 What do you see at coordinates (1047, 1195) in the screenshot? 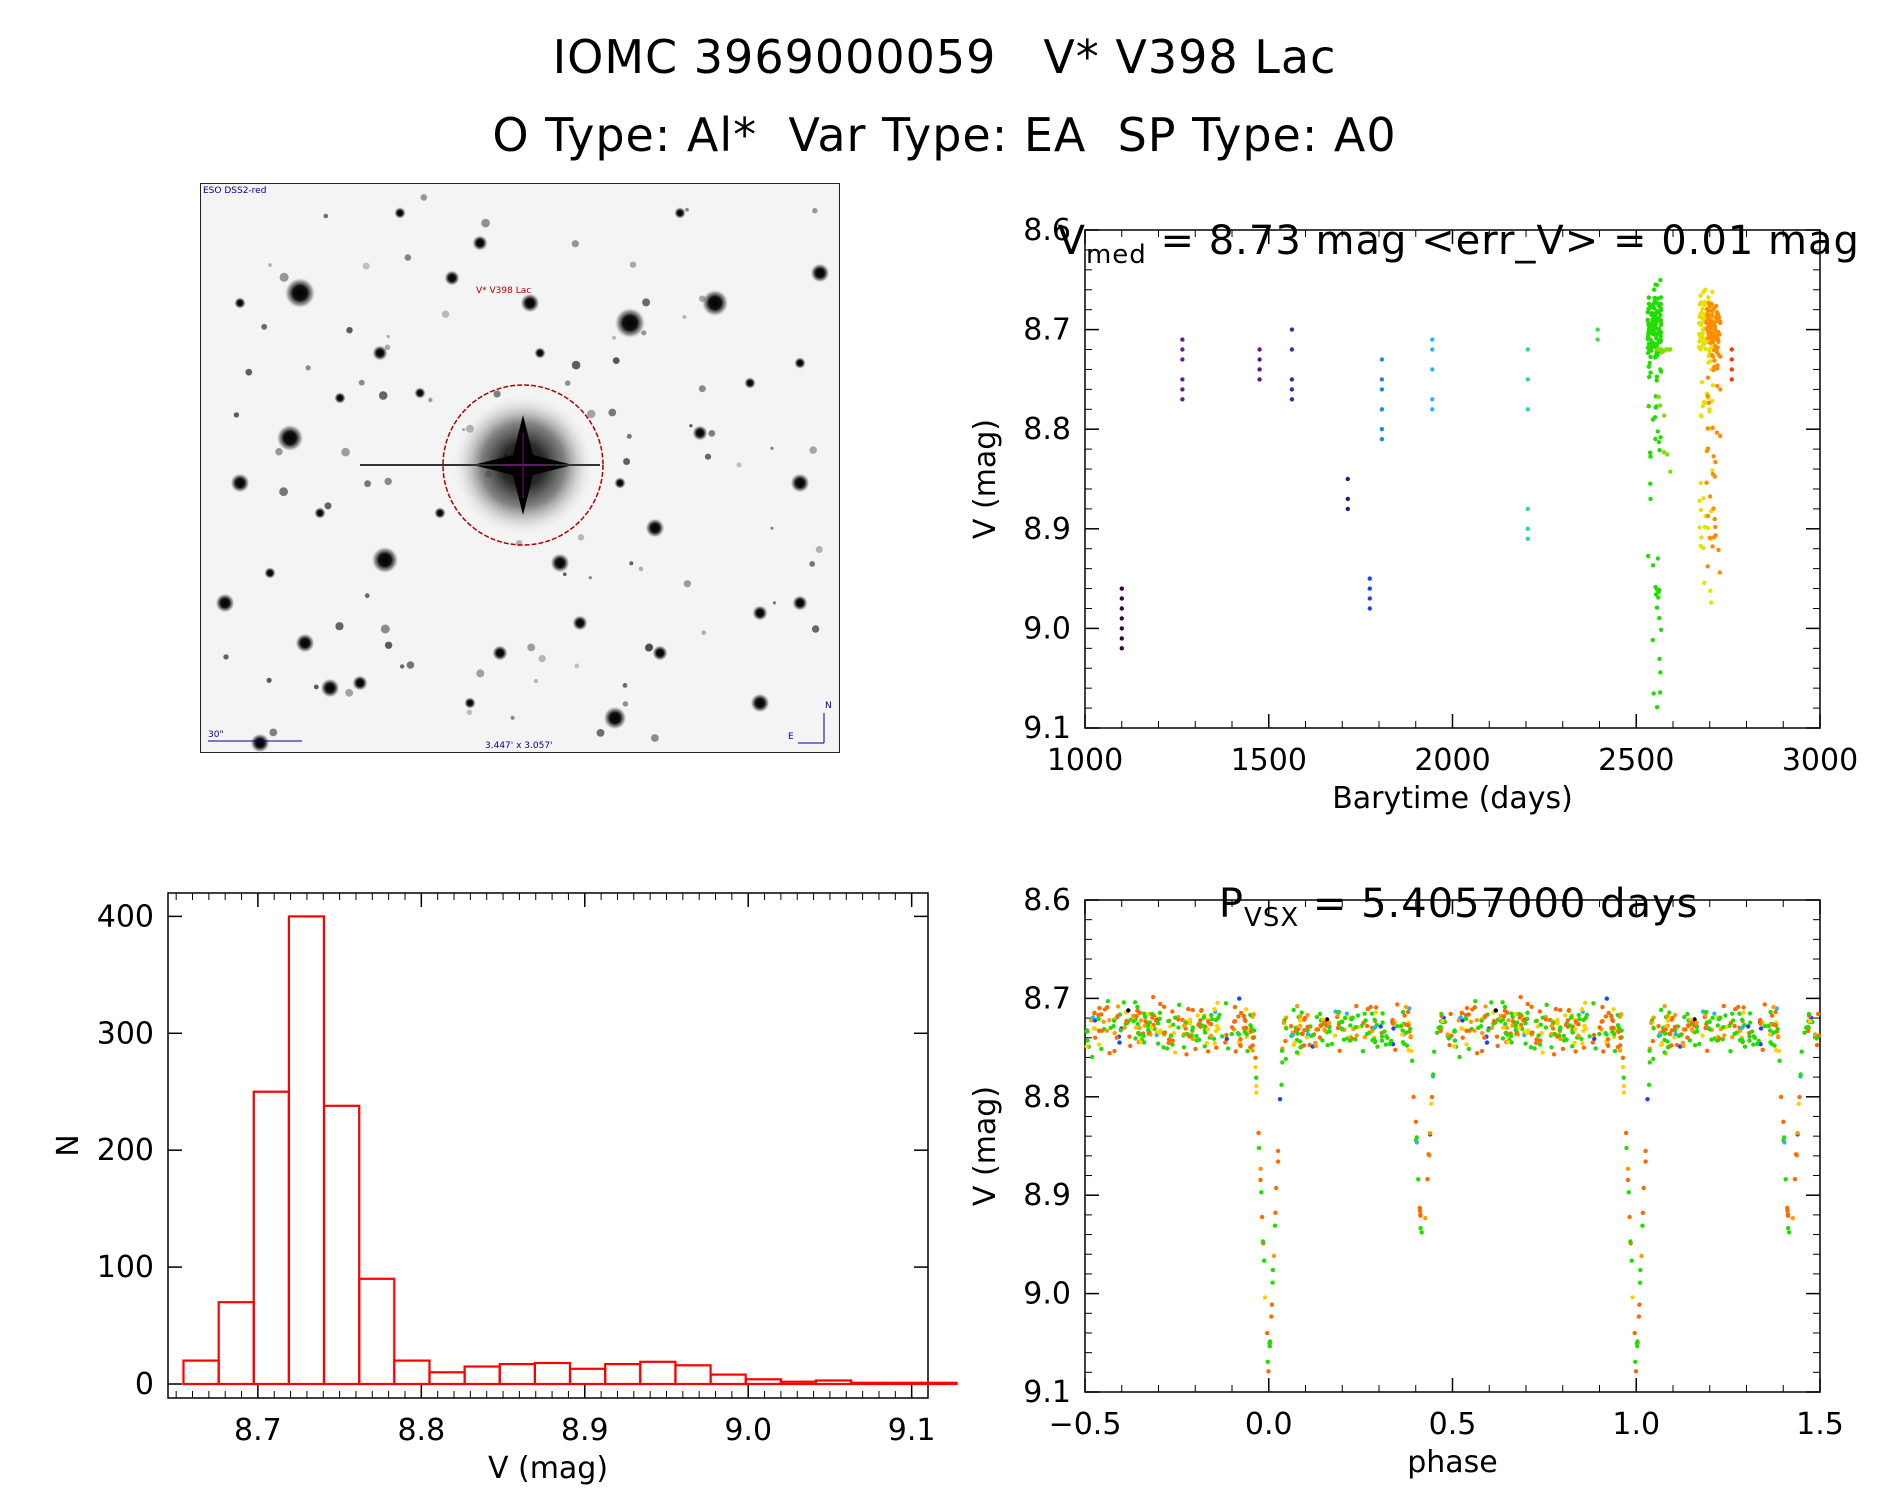
I see `y-tick-label: 8.9` at bounding box center [1047, 1195].